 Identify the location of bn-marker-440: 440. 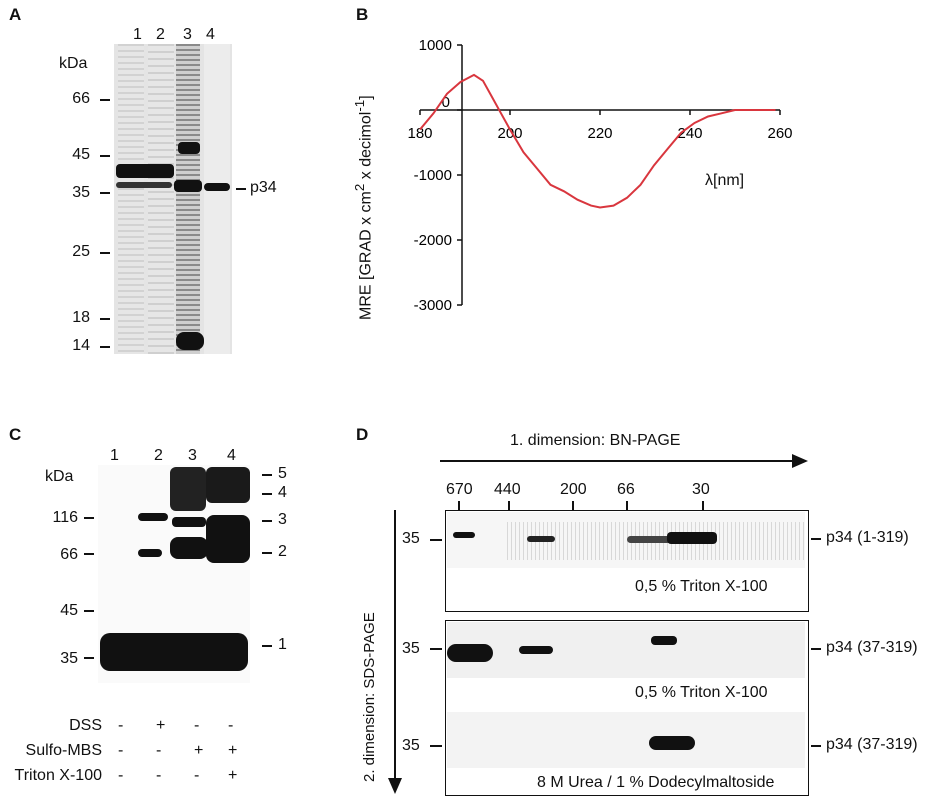
(507, 489).